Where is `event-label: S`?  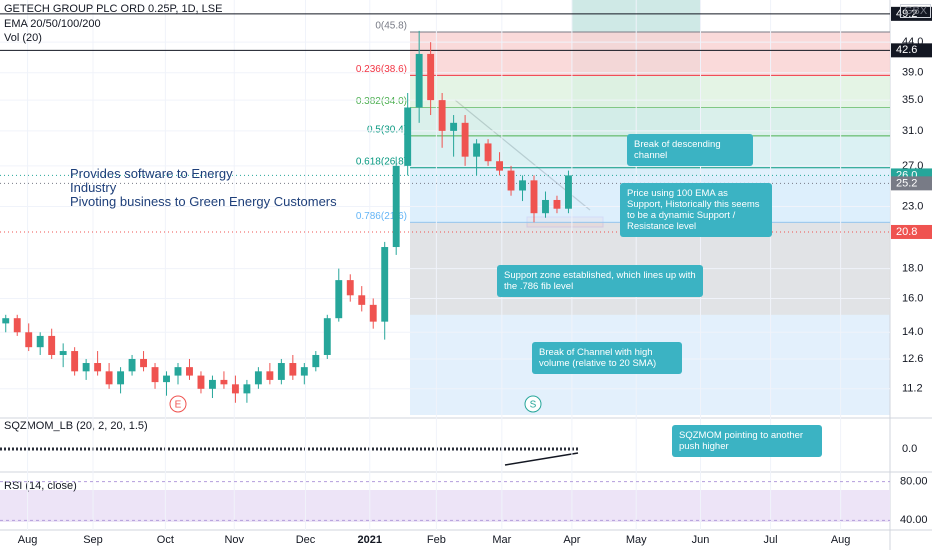 event-label: S is located at coordinates (533, 405).